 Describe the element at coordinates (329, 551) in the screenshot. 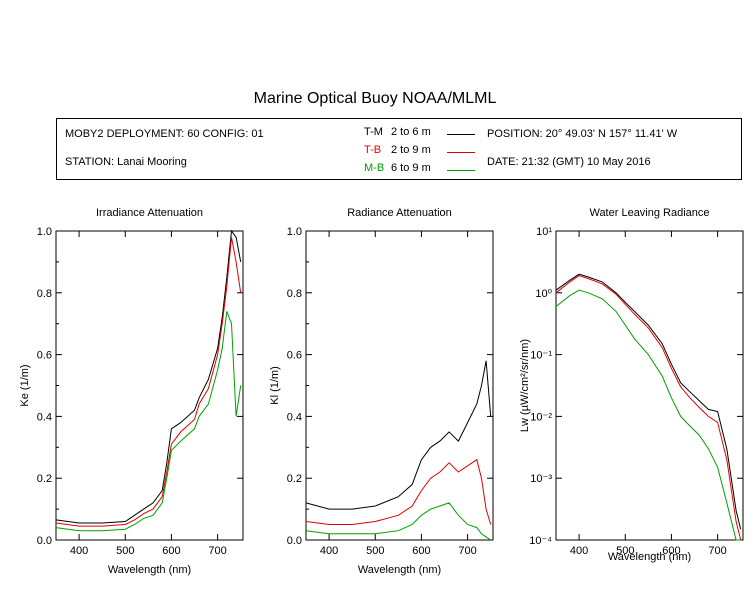

I see `x-tick-label-1-0: 400` at that location.